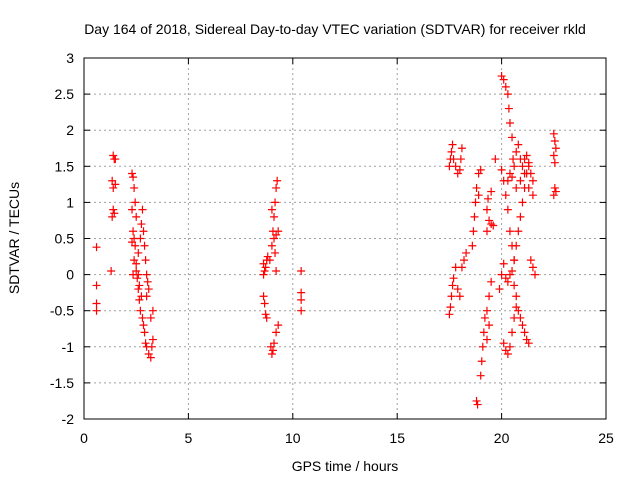 This screenshot has width=640, height=480. Describe the element at coordinates (68, 347) in the screenshot. I see `y-tick-label: -1` at that location.